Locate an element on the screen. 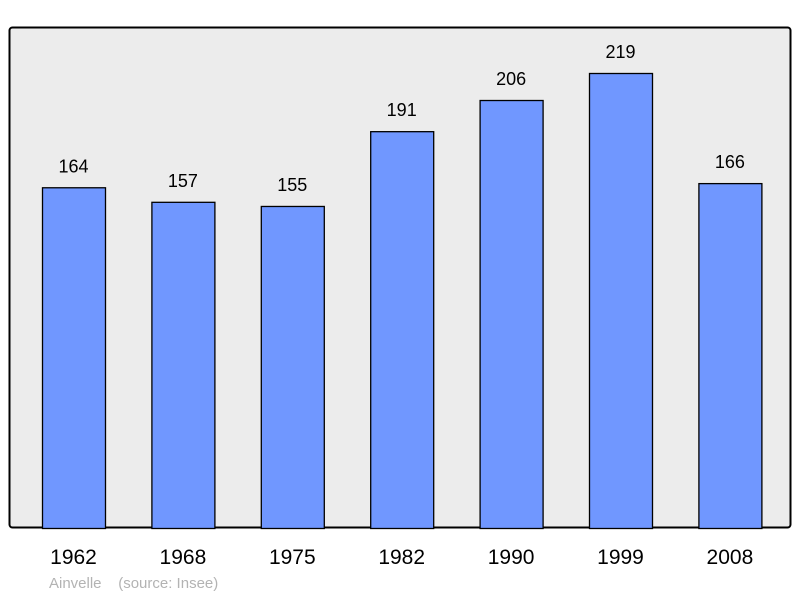  x-tick-label-1990: 1990 is located at coordinates (511, 557).